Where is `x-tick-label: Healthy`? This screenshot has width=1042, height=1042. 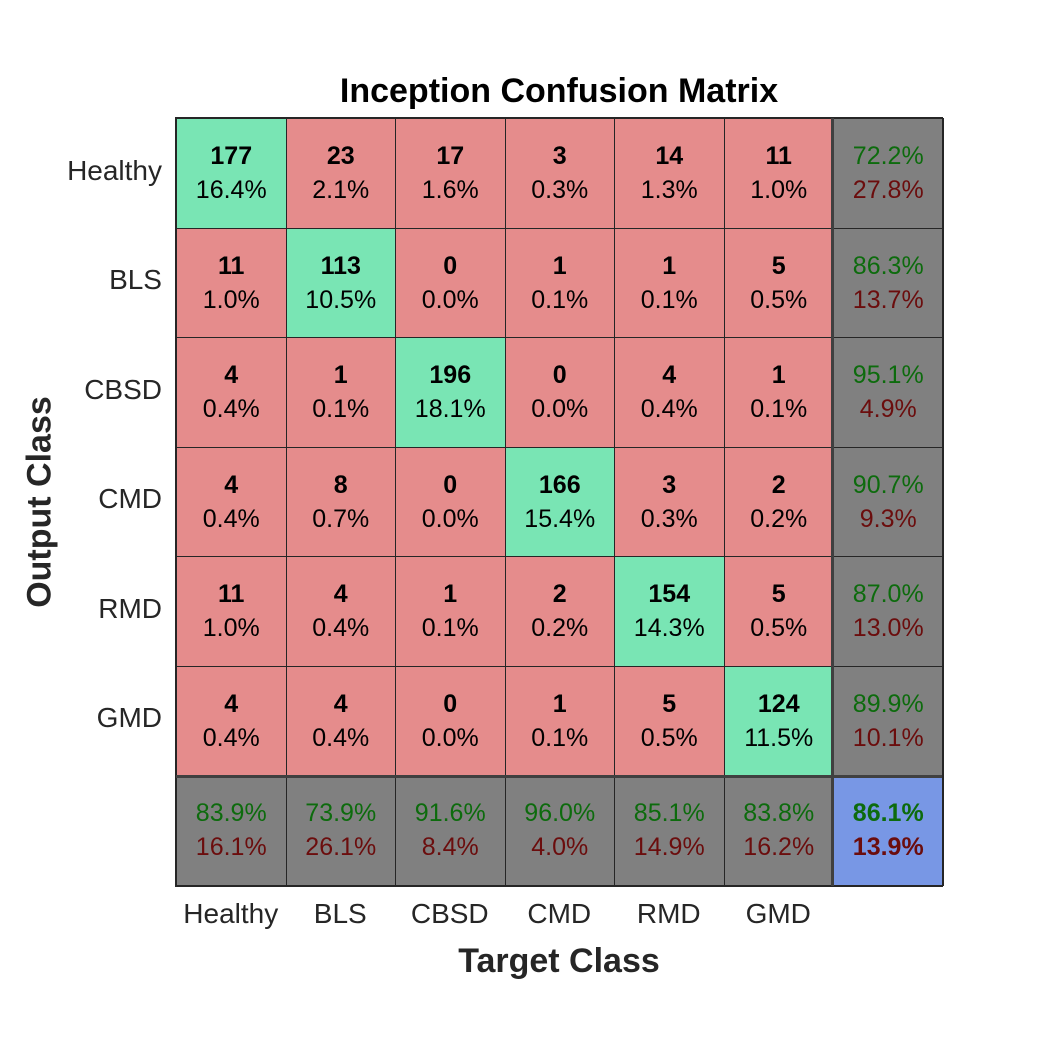
x-tick-label: Healthy is located at coordinates (231, 913).